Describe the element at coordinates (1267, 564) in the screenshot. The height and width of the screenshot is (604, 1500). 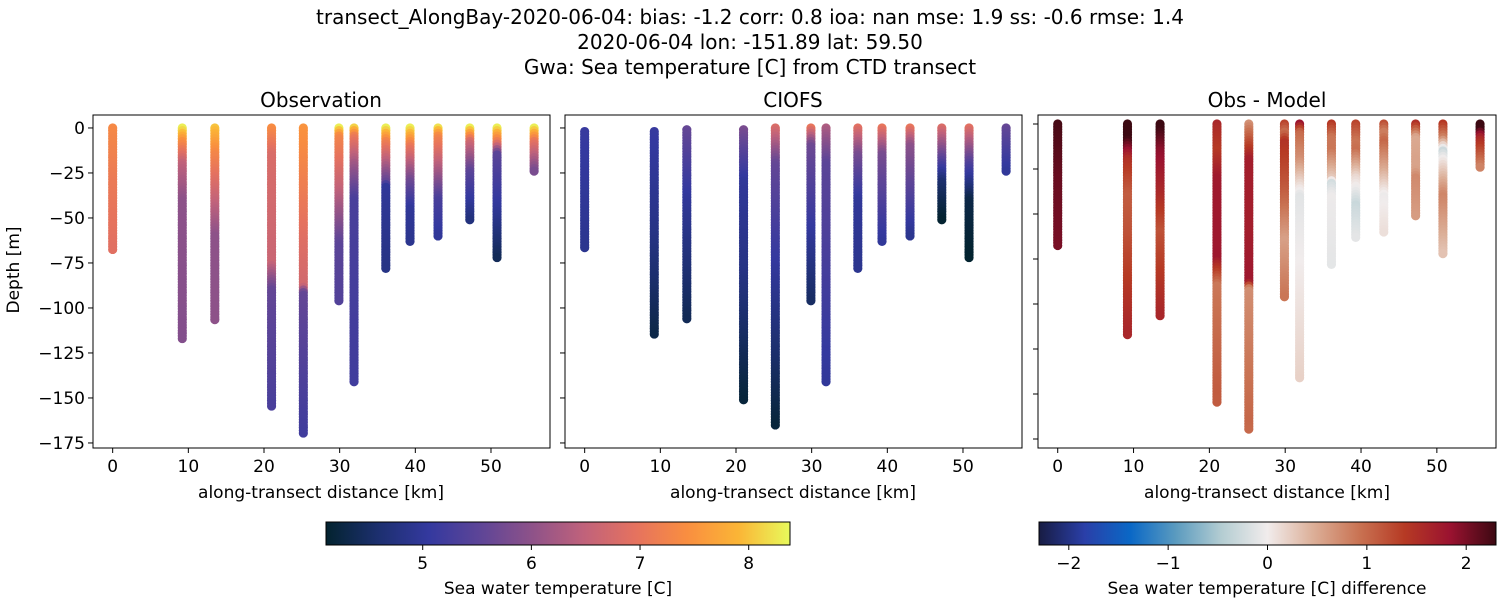
I see `colorbar-tick-label: 0` at that location.